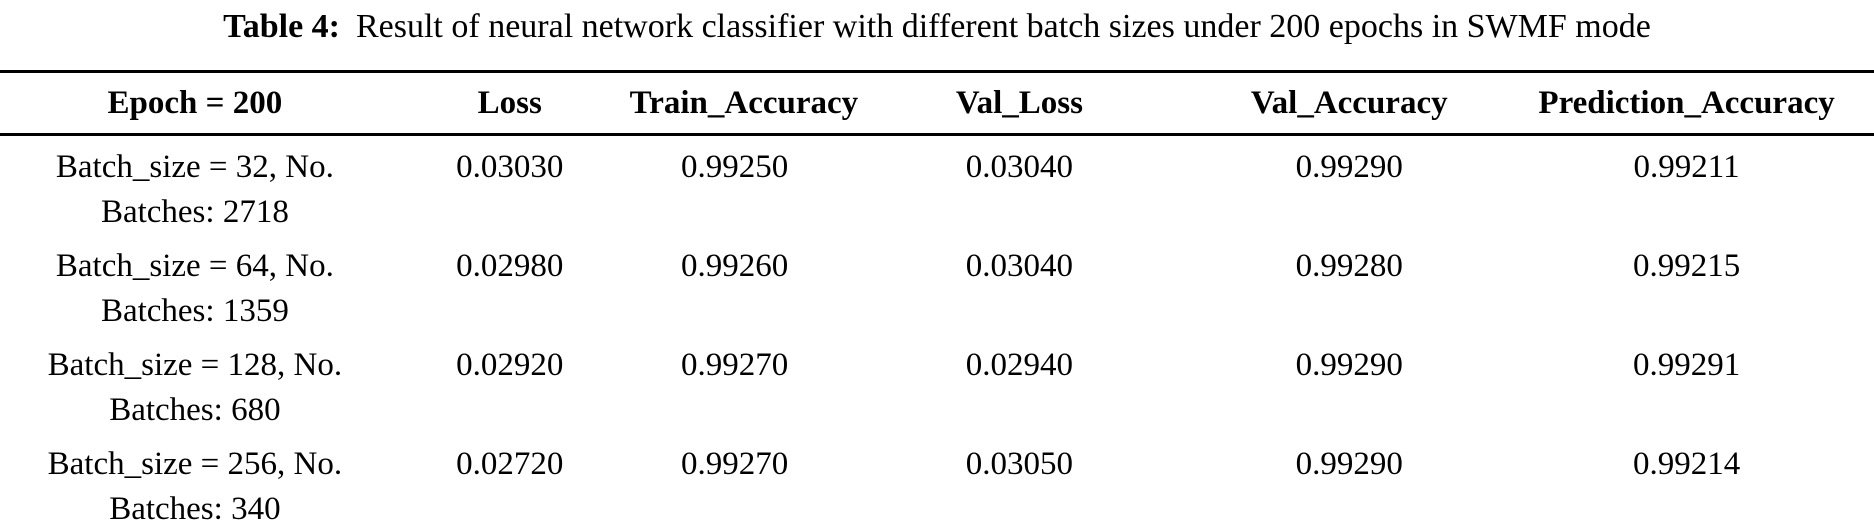 Image resolution: width=1874 pixels, height=521 pixels. I want to click on cell-prediction-accuracy: 0.99214, so click(1686, 464).